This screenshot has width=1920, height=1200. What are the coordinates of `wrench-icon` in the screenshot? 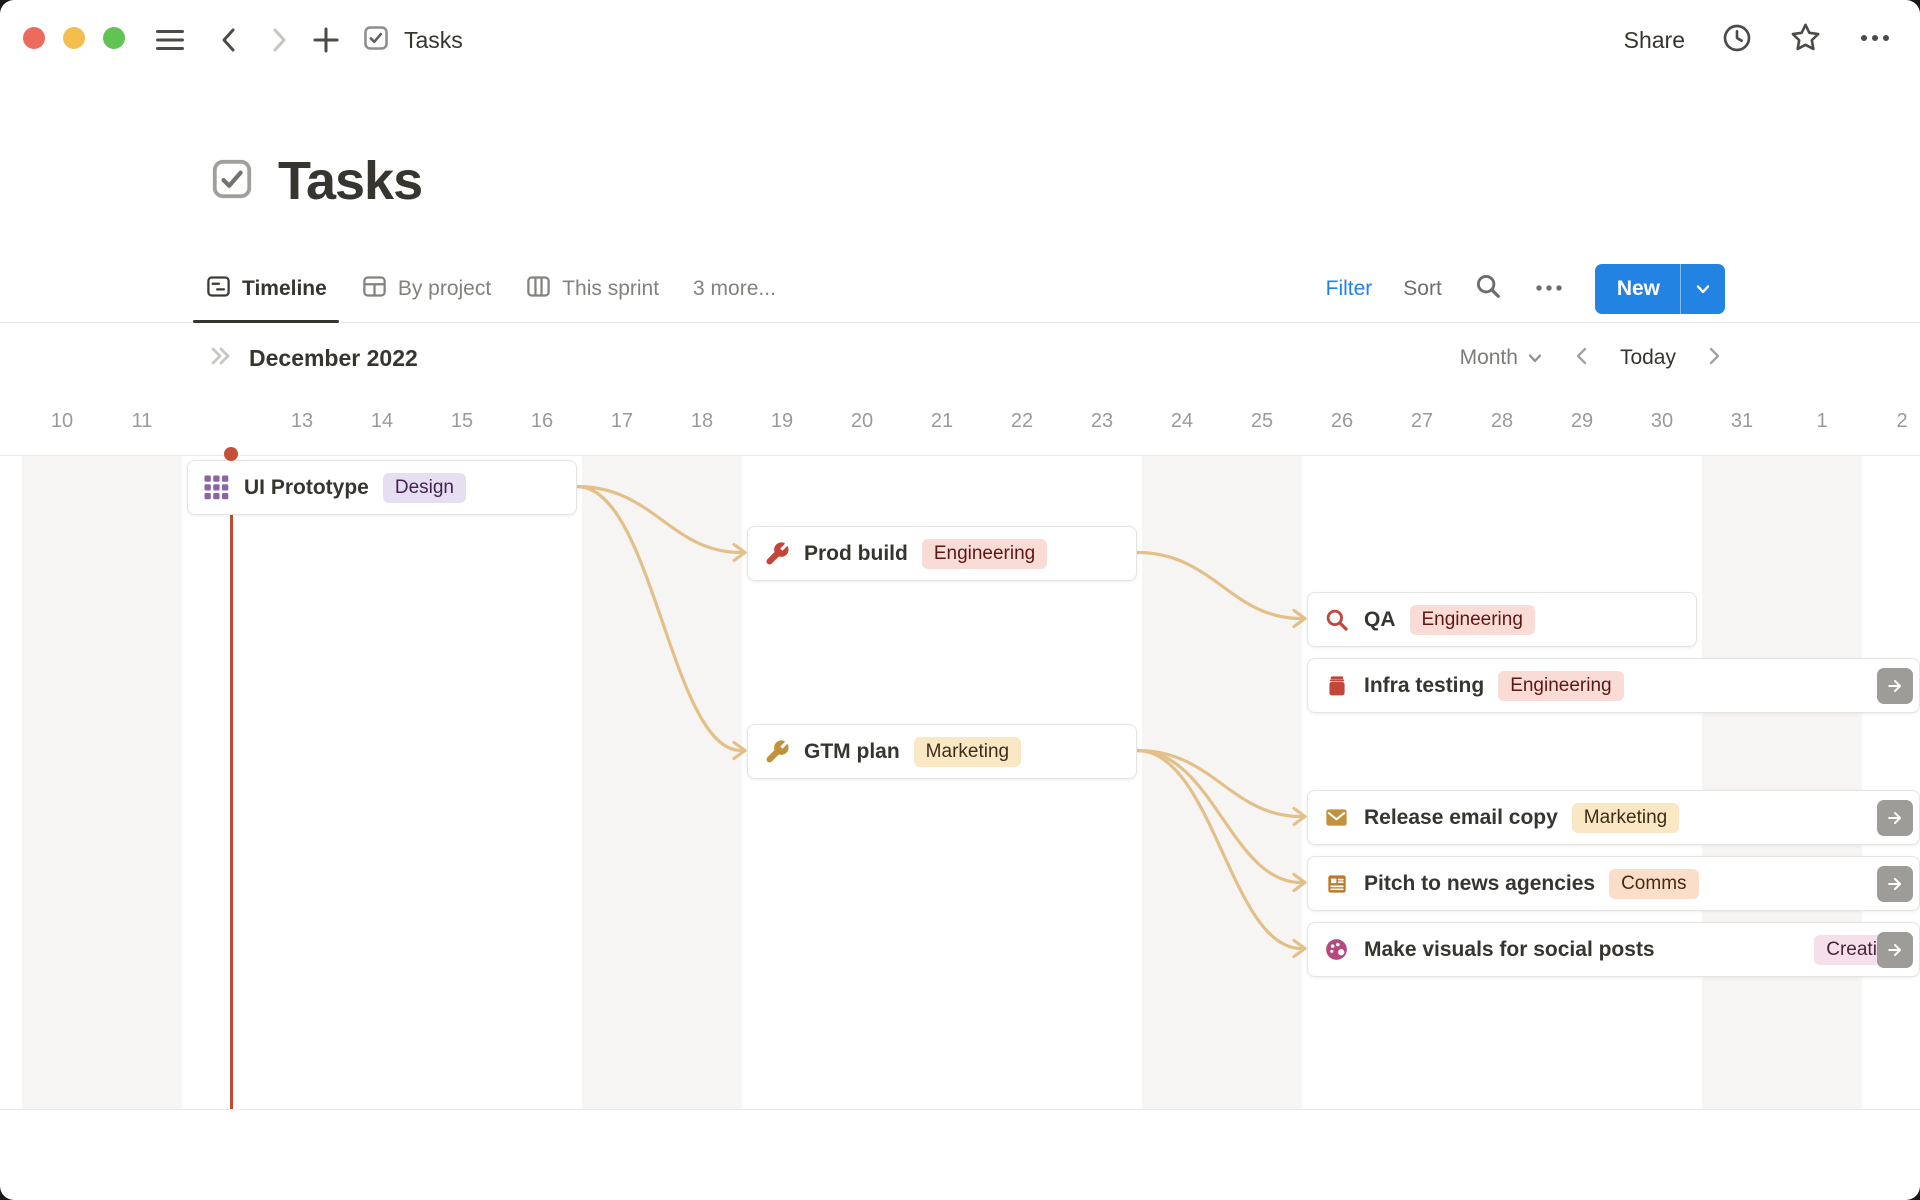 It's located at (776, 553).